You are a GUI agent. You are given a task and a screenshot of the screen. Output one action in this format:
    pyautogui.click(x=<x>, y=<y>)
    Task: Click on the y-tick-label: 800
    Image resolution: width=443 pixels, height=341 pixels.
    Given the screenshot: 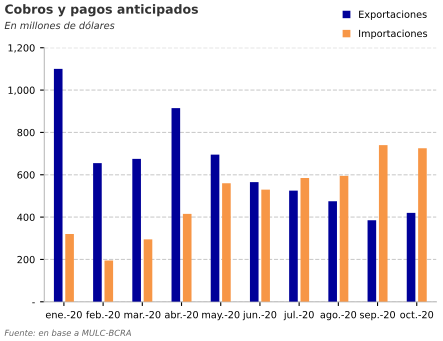 What is the action you would take?
    pyautogui.click(x=26, y=132)
    